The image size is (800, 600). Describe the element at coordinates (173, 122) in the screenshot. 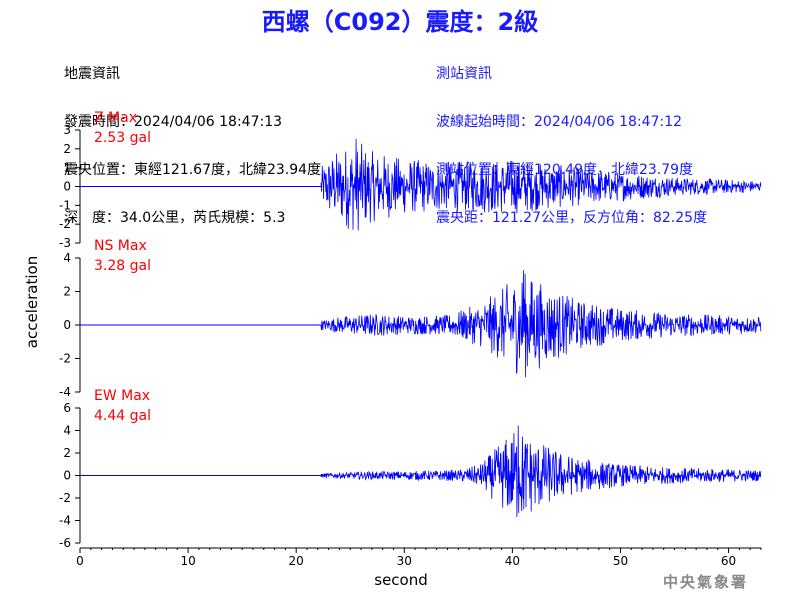

I see `quake-time: 發震時間：2024/04/06 18:47:13` at that location.